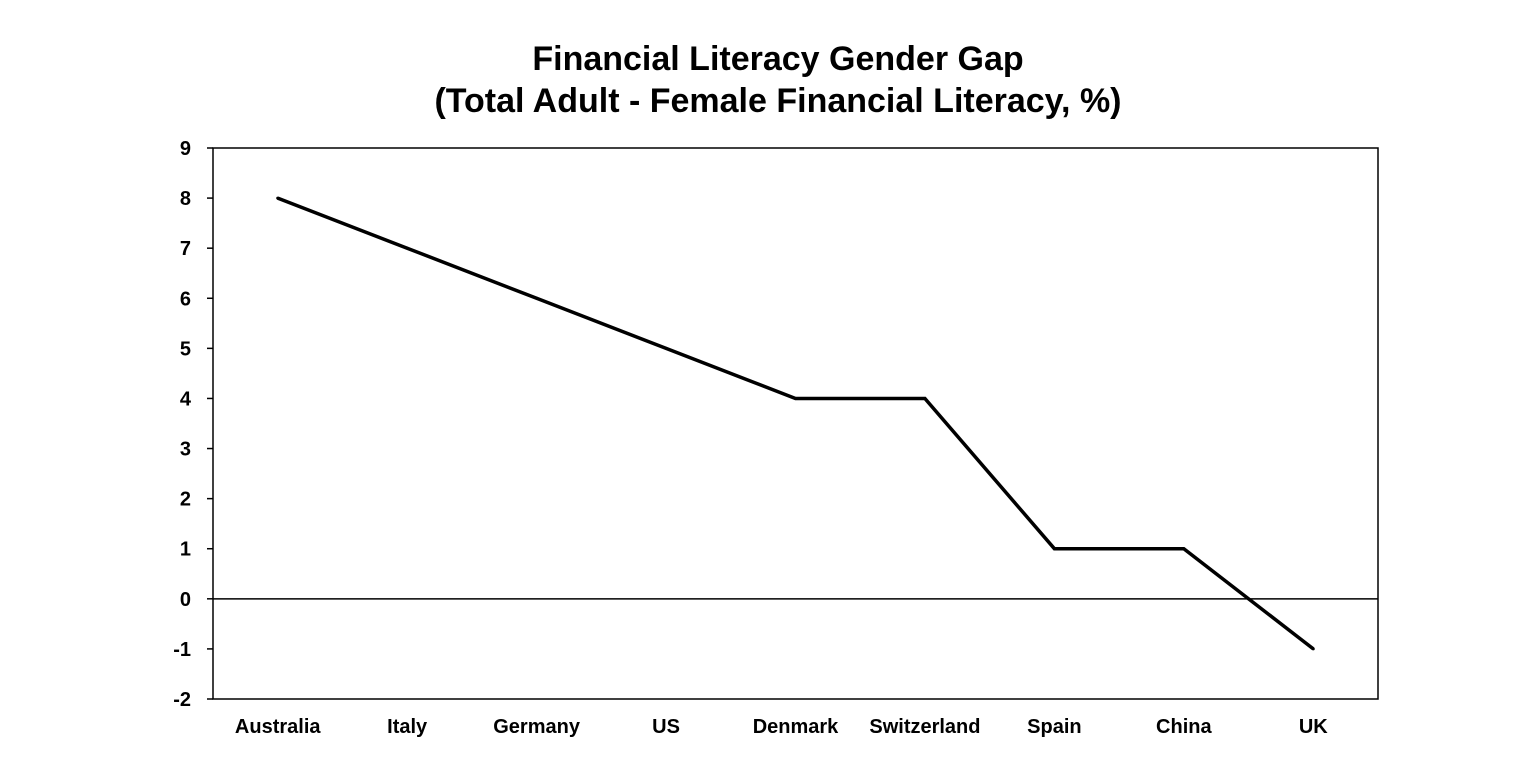 The image size is (1536, 775). Describe the element at coordinates (182, 700) in the screenshot. I see `y-tick-label: -2` at that location.